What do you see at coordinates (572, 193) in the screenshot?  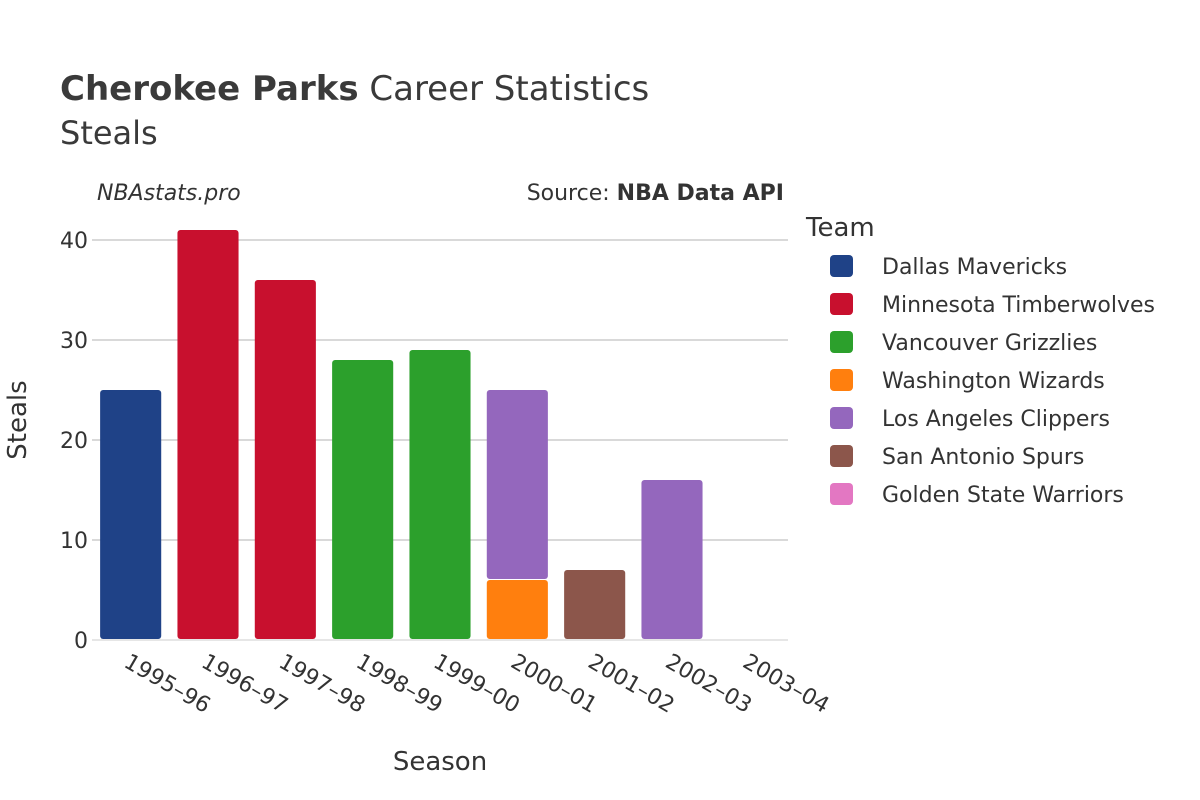 I see `source-prefix: Source:` at bounding box center [572, 193].